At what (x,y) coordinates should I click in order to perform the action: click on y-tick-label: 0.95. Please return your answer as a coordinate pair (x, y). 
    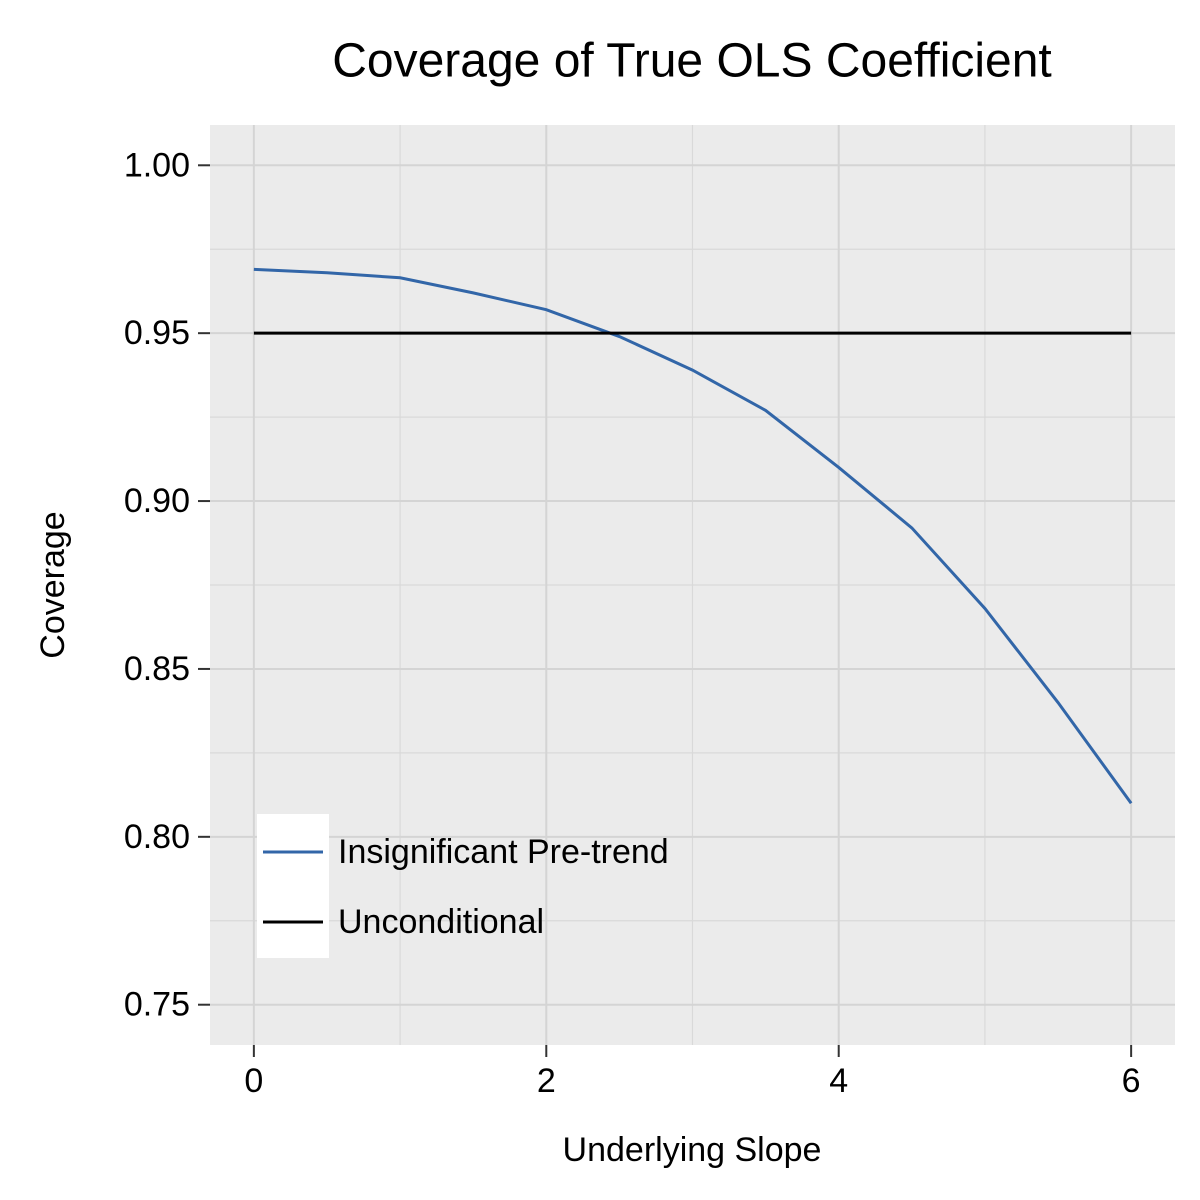
    Looking at the image, I should click on (157, 333).